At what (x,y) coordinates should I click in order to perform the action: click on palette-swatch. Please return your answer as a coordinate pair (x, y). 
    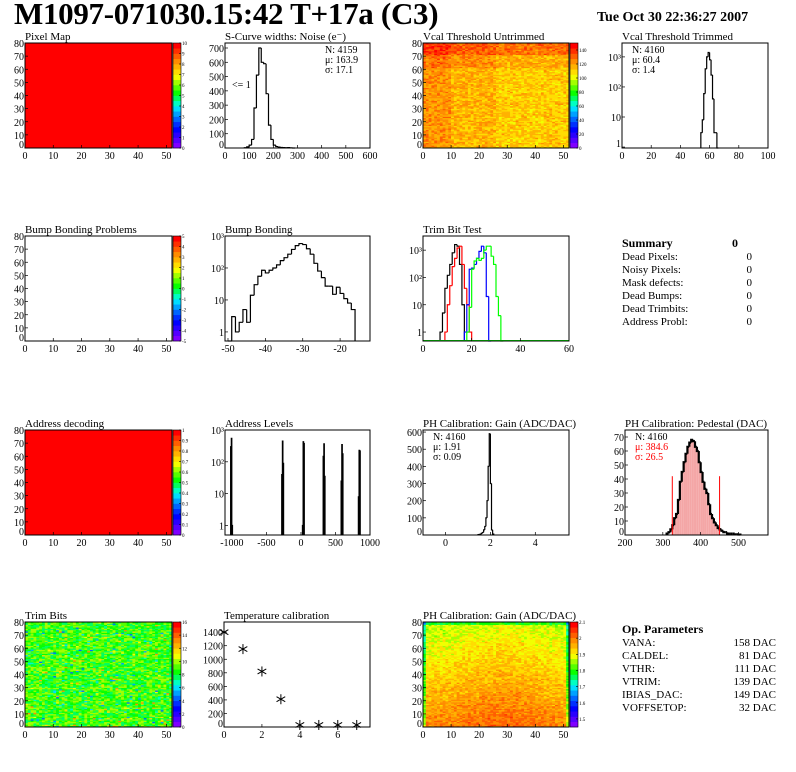
    Looking at the image, I should click on (177, 270).